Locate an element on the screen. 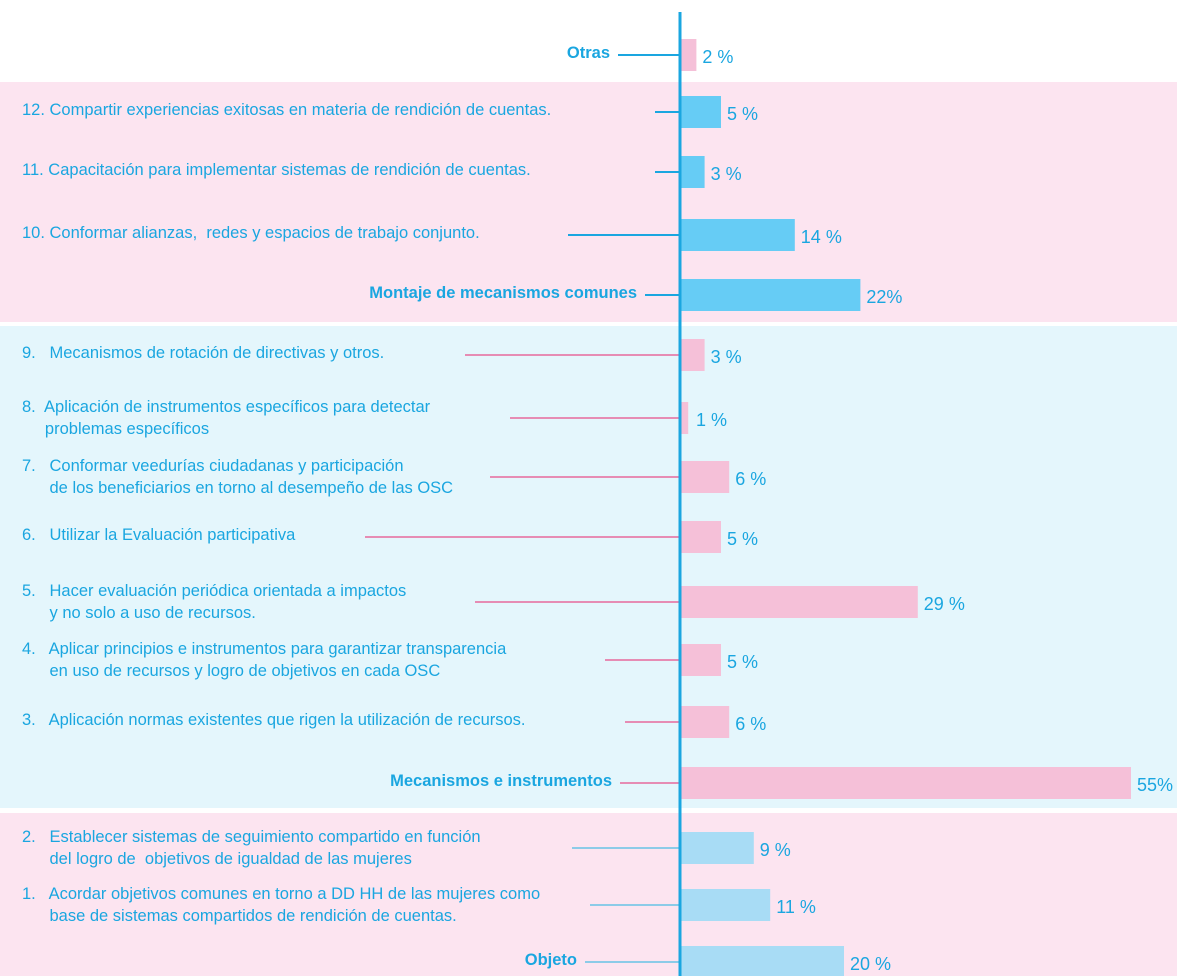 This screenshot has height=976, width=1177. category-label: Otras is located at coordinates (588, 53).